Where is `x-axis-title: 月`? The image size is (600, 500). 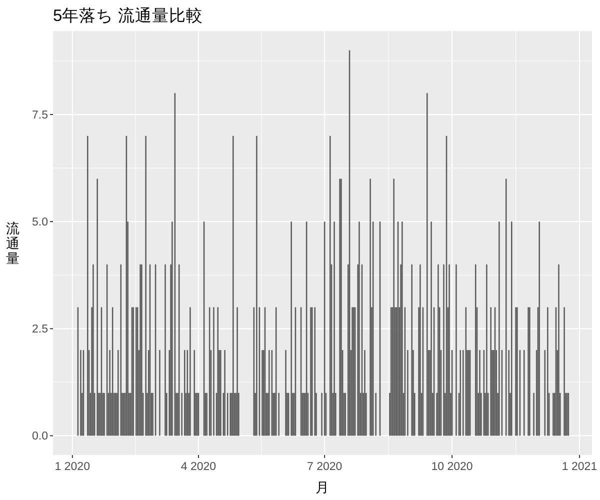
x-axis-title: 月 is located at coordinates (323, 487).